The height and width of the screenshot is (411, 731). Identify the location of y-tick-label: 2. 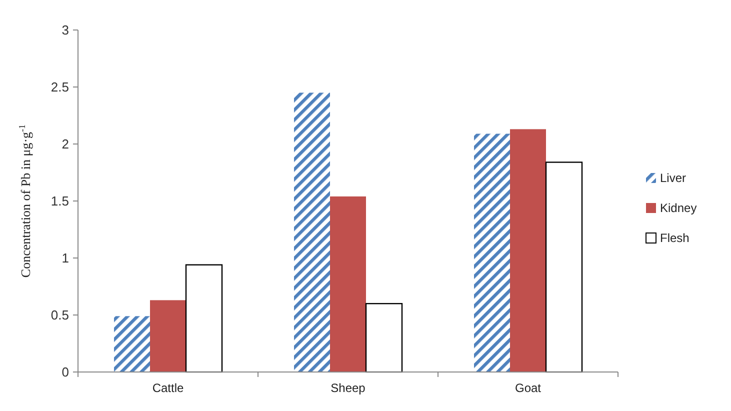
(65, 144).